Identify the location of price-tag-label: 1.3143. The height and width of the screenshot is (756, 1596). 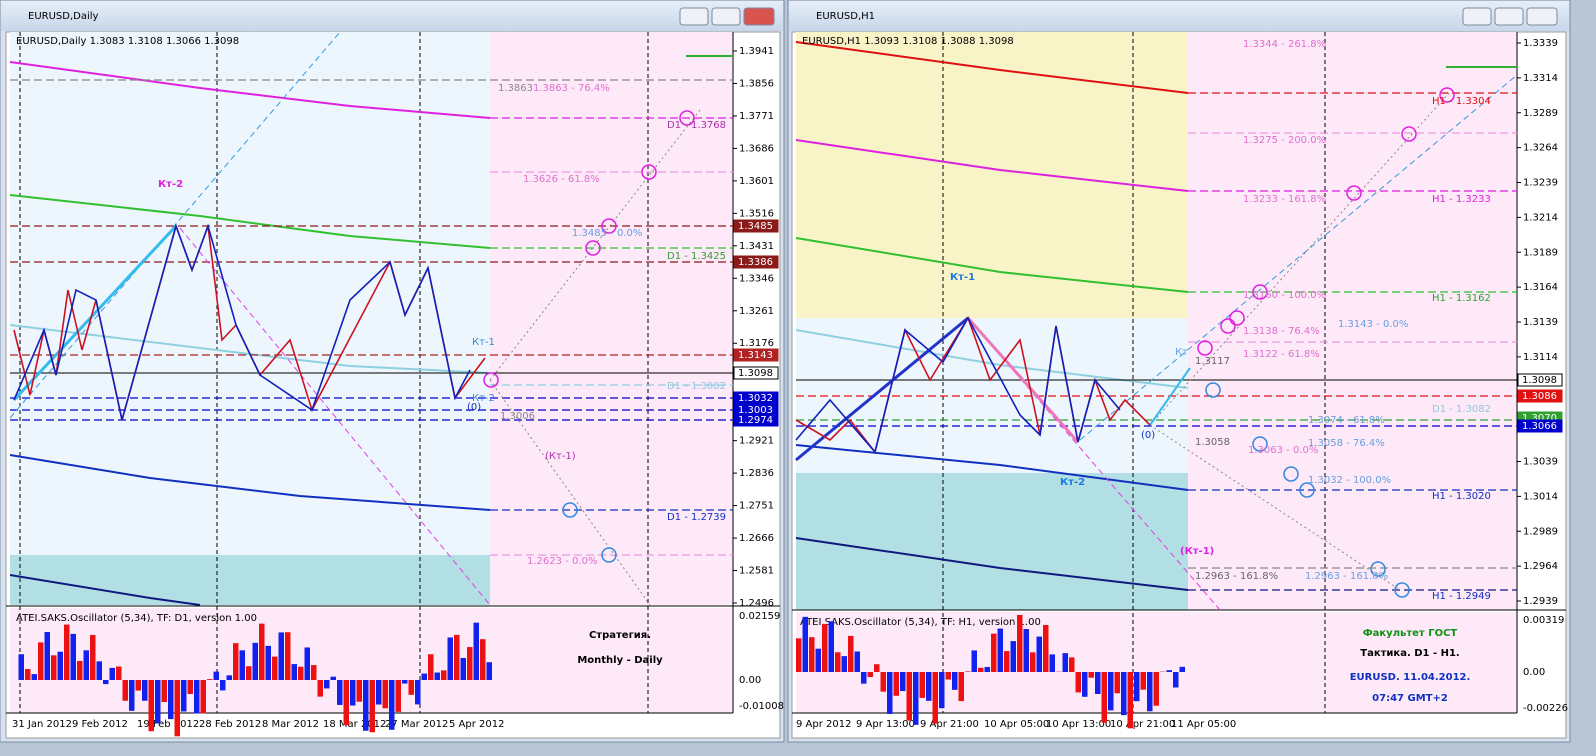
(755, 355).